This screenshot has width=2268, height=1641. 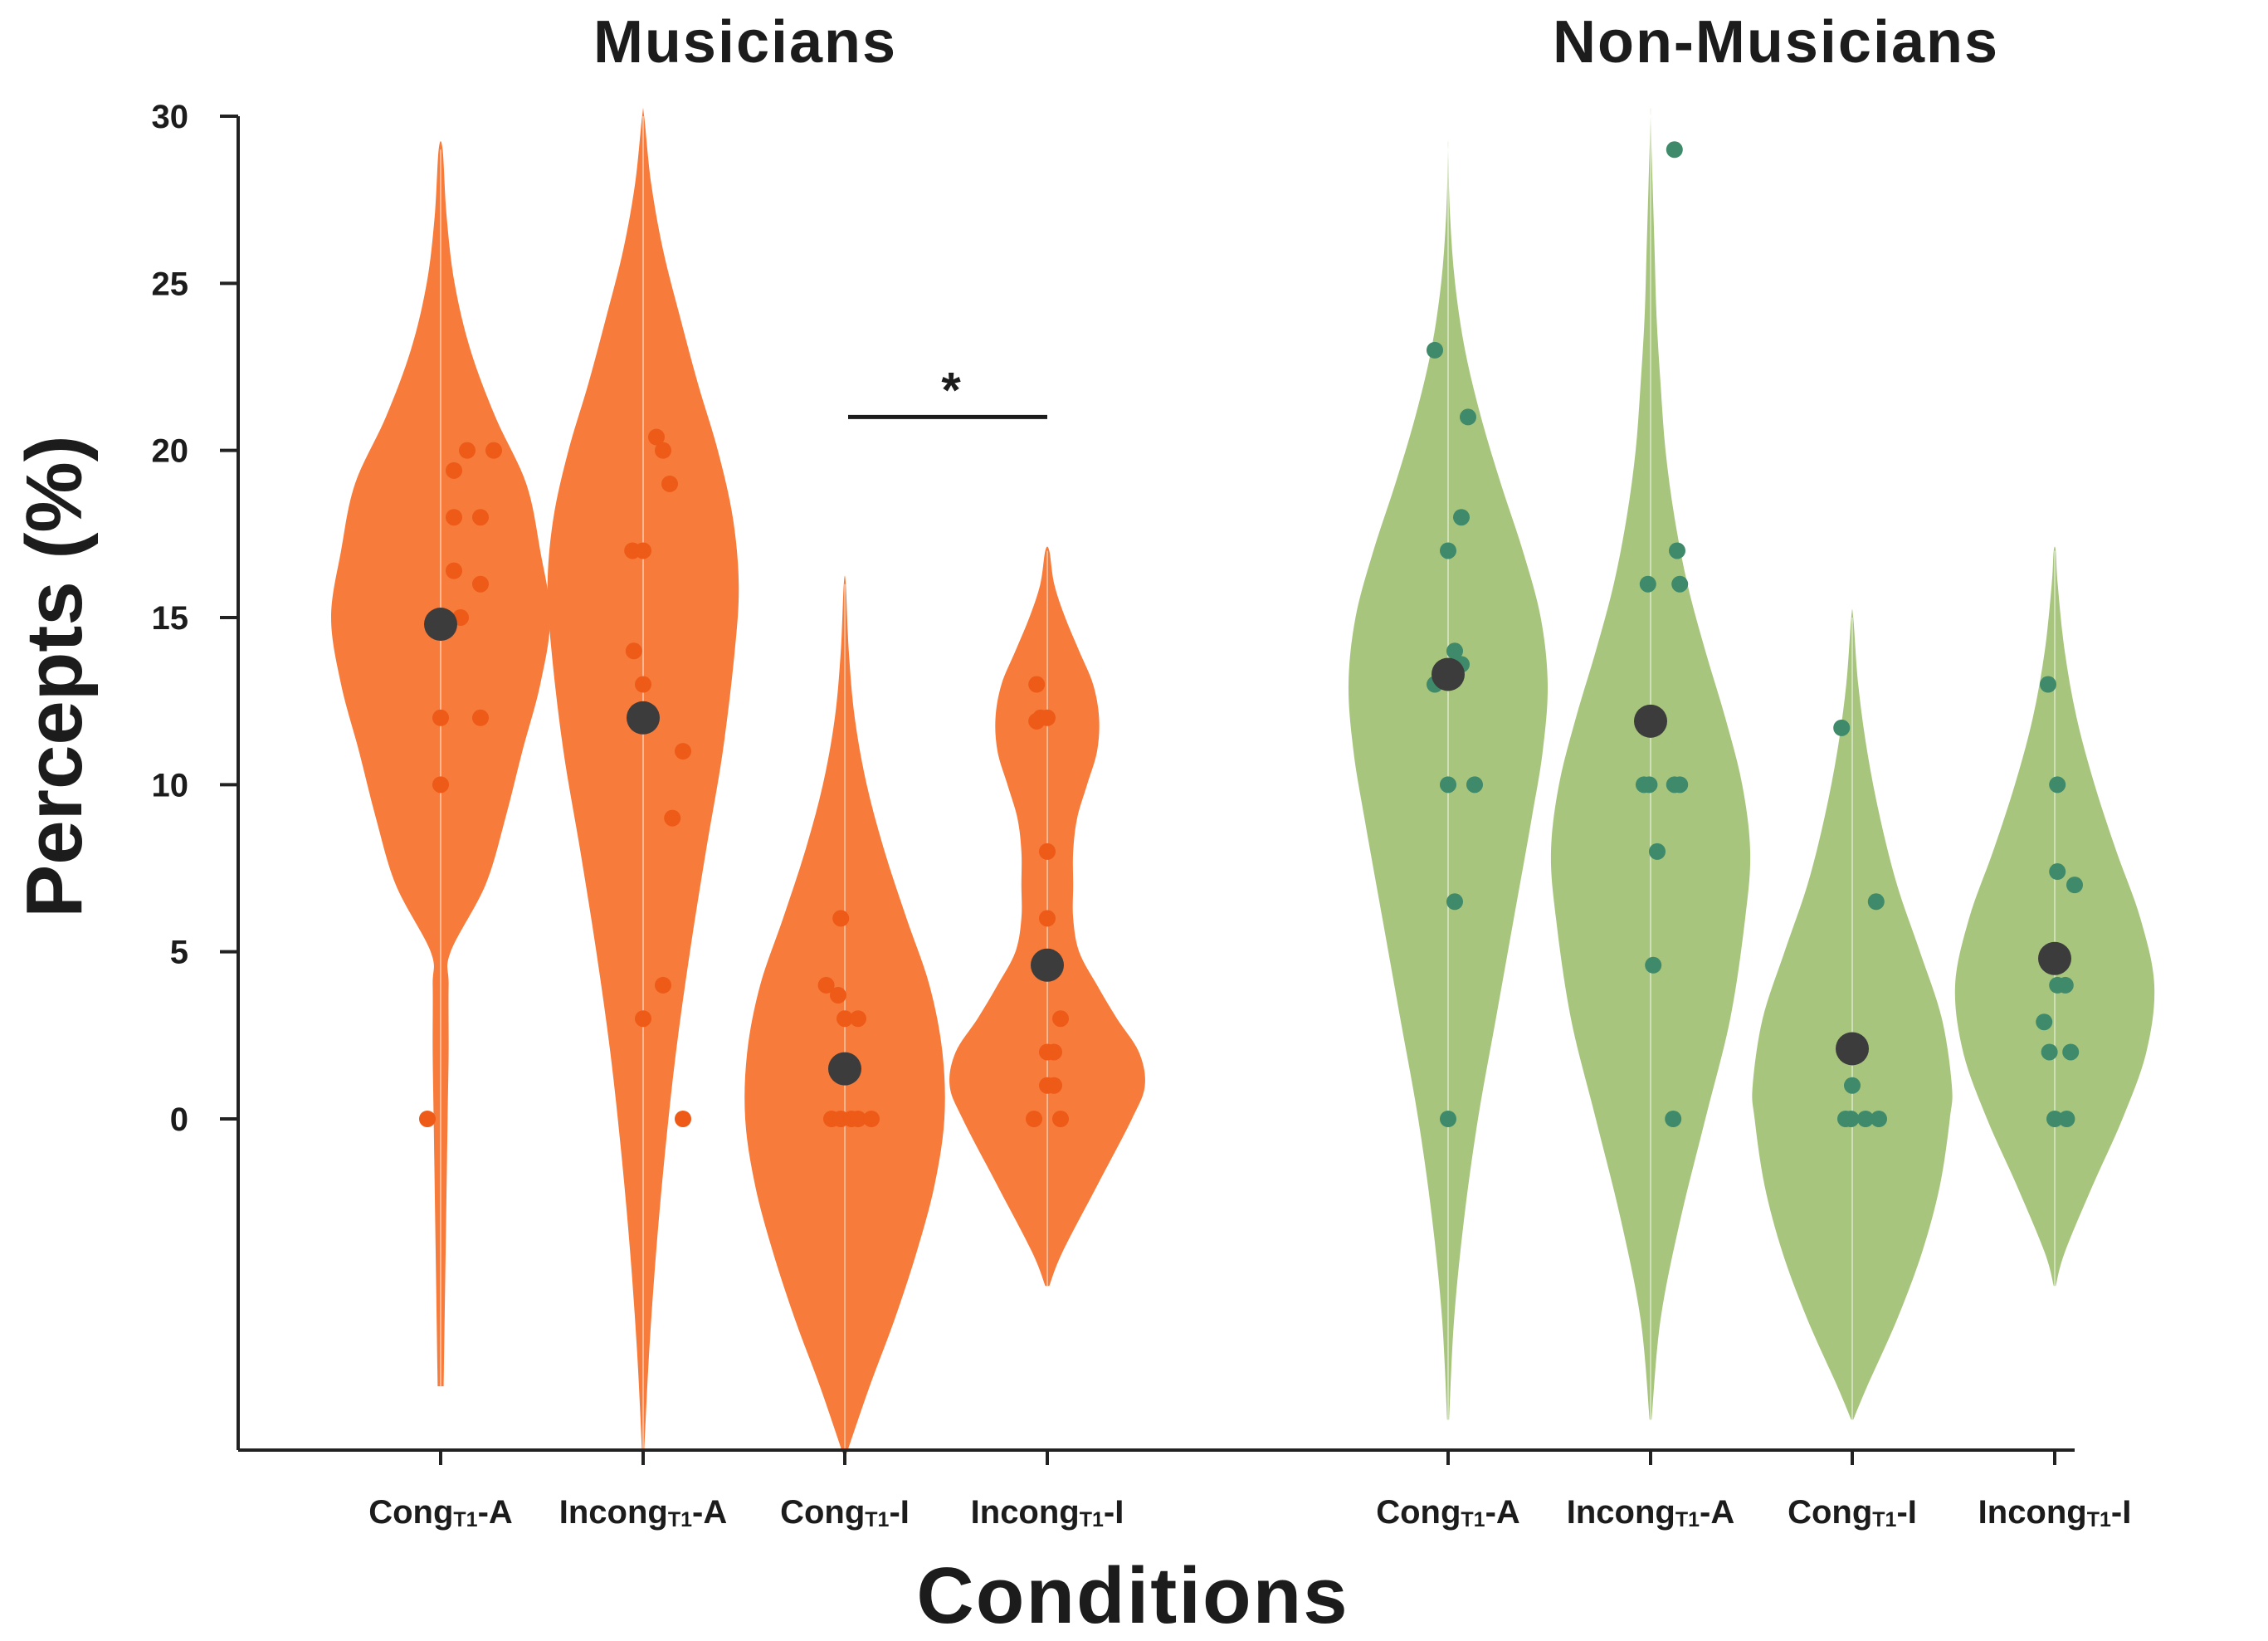 What do you see at coordinates (1448, 1512) in the screenshot?
I see `x-tick-label-1-0: CongT1-A` at bounding box center [1448, 1512].